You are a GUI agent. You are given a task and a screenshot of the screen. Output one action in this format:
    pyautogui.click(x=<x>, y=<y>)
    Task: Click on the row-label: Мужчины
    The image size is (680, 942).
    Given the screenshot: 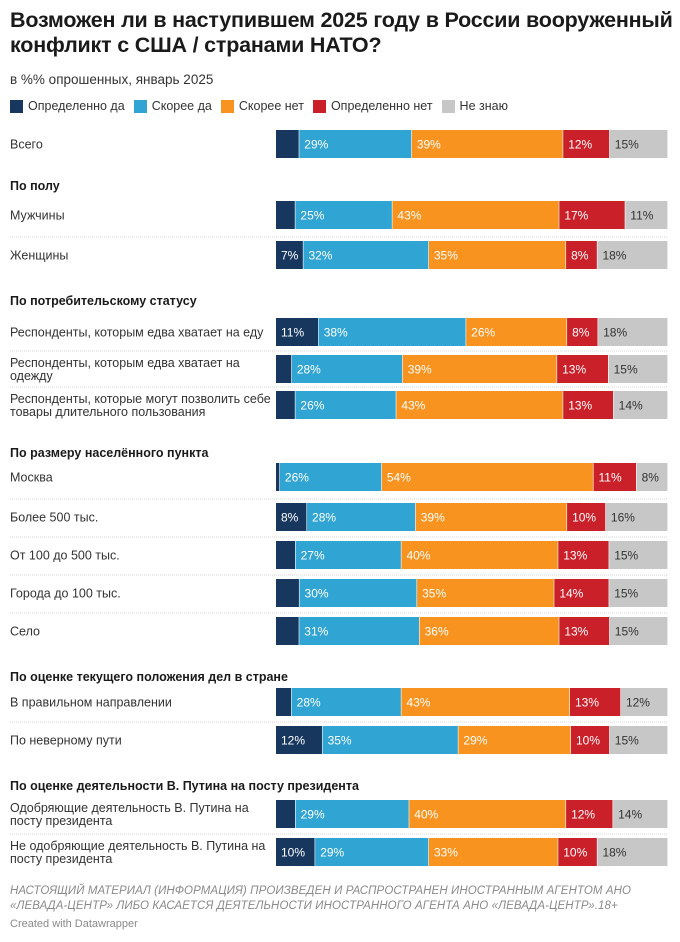 What is the action you would take?
    pyautogui.click(x=37, y=216)
    